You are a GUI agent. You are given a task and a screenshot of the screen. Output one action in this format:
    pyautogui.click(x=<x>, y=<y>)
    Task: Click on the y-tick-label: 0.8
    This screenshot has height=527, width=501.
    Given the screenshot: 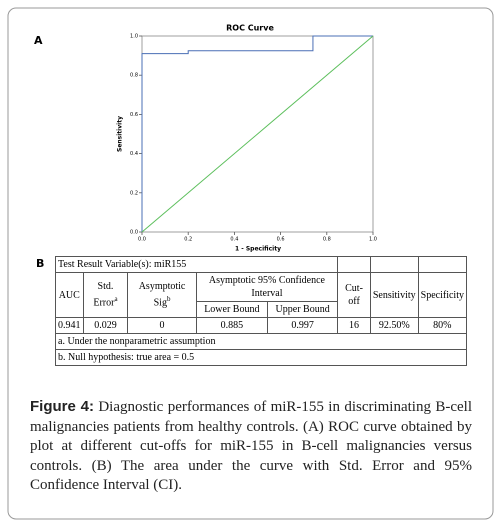 What is the action you would take?
    pyautogui.click(x=134, y=76)
    